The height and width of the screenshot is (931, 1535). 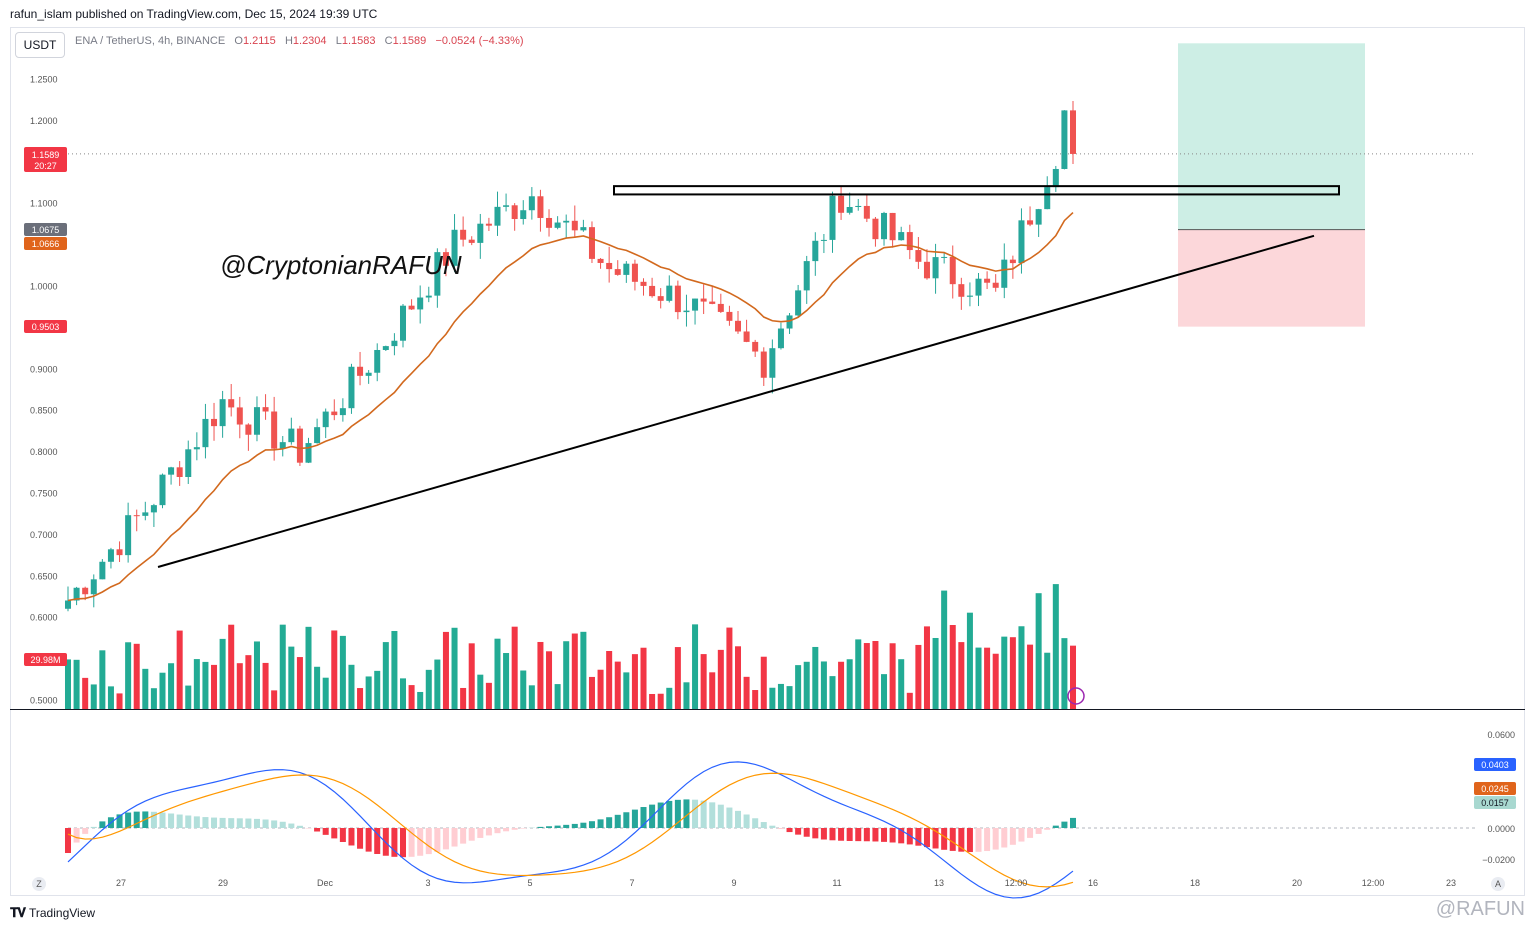 I want to click on stop-badge: 0.9503, so click(x=46, y=327).